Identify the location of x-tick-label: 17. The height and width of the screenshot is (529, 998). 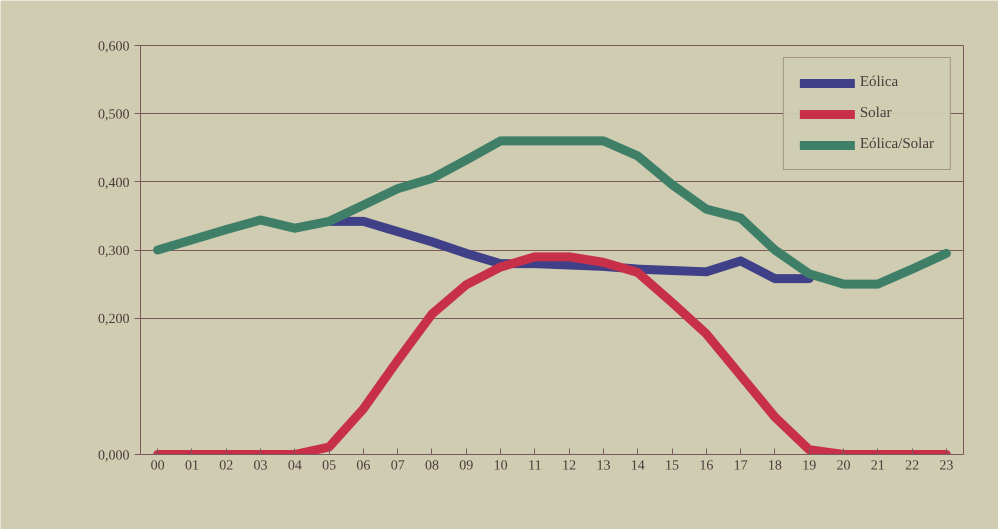
(741, 466).